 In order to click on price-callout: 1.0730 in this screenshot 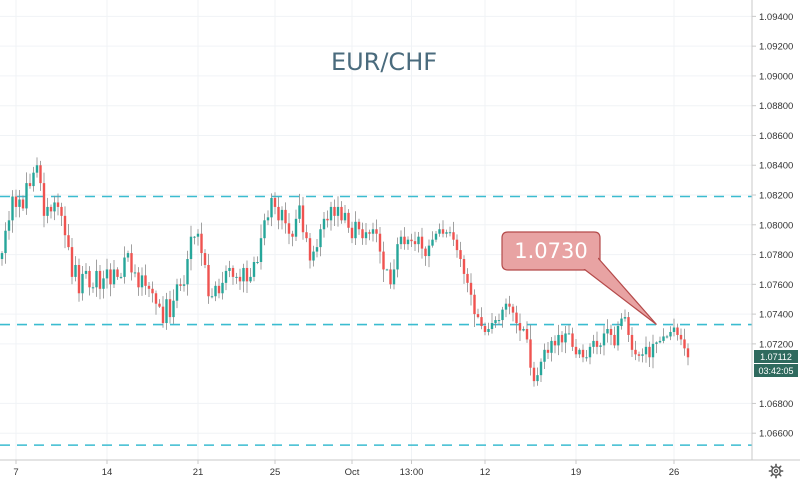, I will do `click(579, 278)`.